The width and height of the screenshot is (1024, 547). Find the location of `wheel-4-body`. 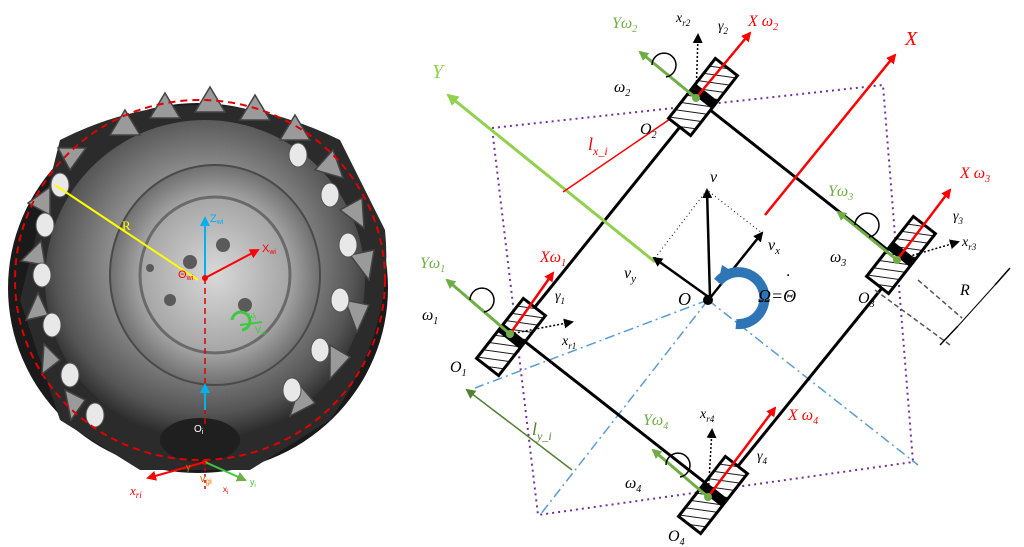

wheel-4-body is located at coordinates (713, 495).